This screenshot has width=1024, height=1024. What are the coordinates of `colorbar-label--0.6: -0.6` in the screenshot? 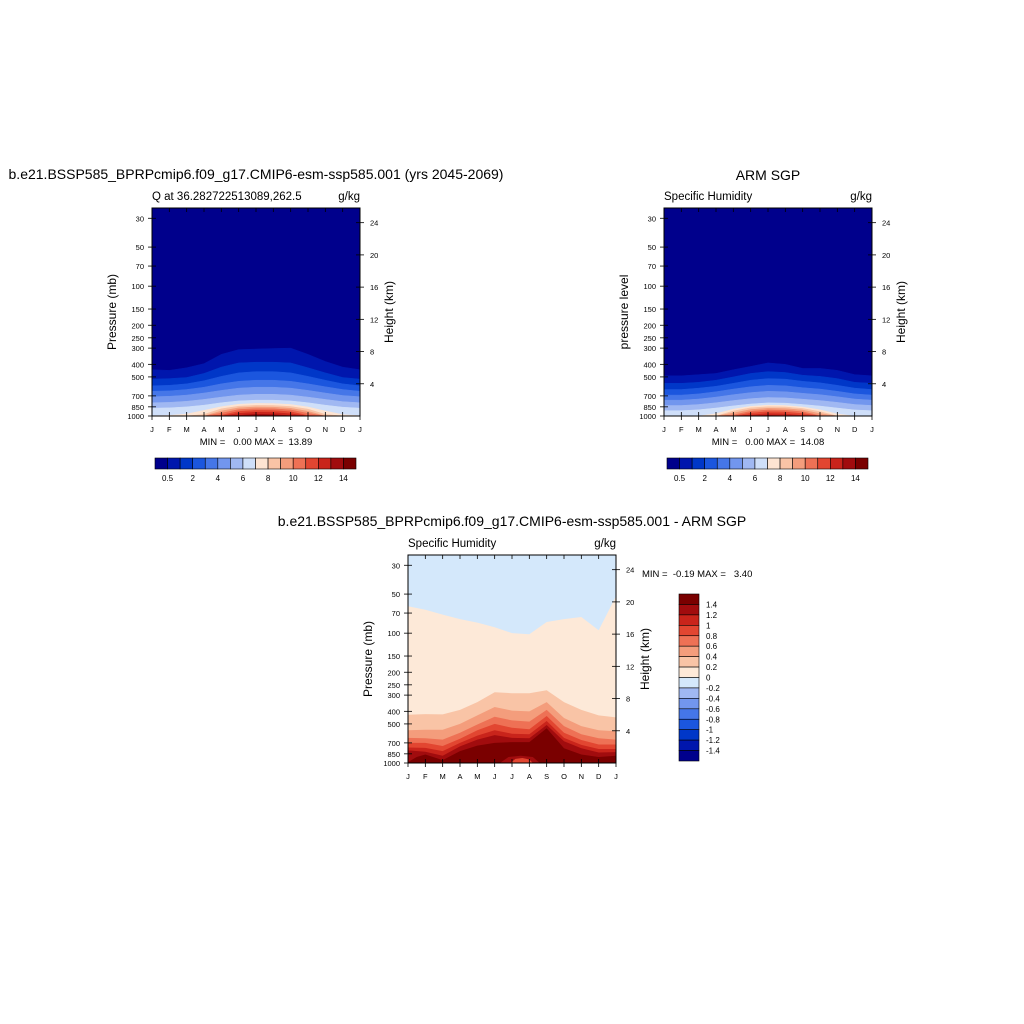 It's located at (713, 709).